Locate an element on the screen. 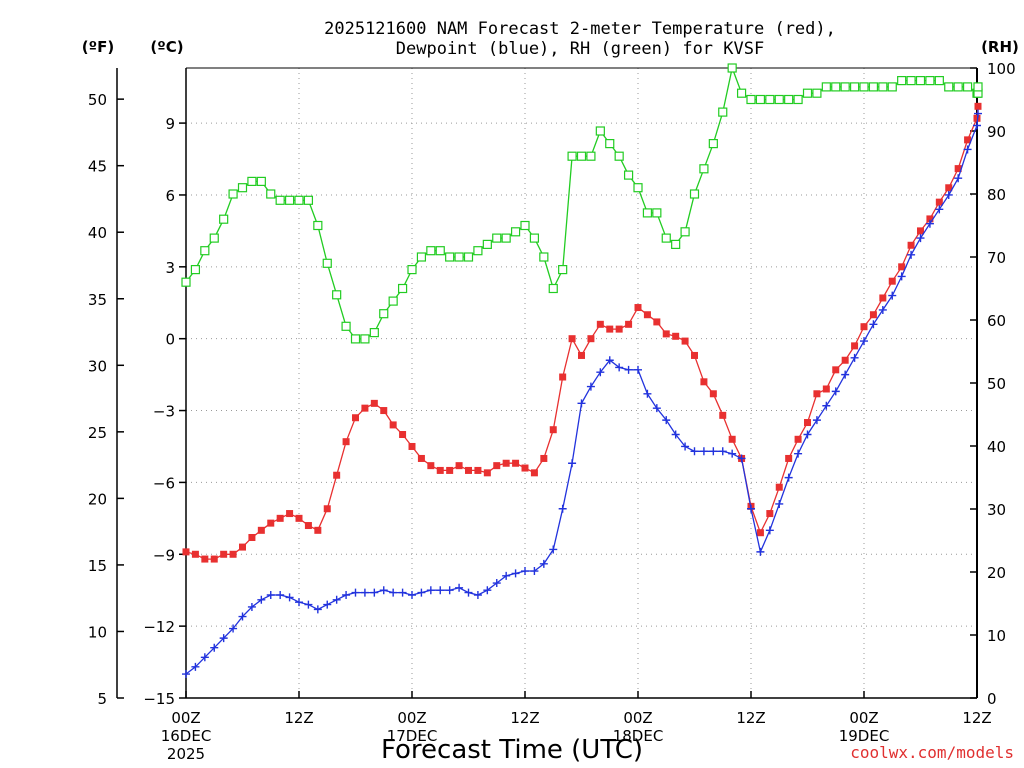 This screenshot has width=1024, height=768. x-tick-label: 18DEC is located at coordinates (638, 736).